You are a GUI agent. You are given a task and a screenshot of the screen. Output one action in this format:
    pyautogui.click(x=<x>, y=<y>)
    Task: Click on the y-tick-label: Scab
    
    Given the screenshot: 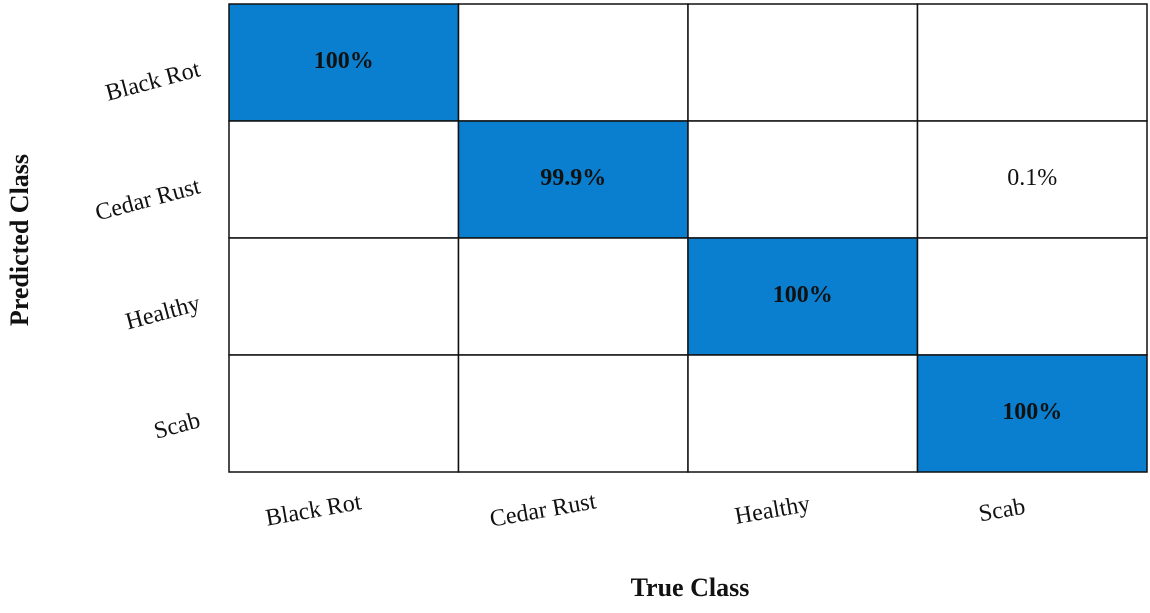 What is the action you would take?
    pyautogui.click(x=177, y=425)
    